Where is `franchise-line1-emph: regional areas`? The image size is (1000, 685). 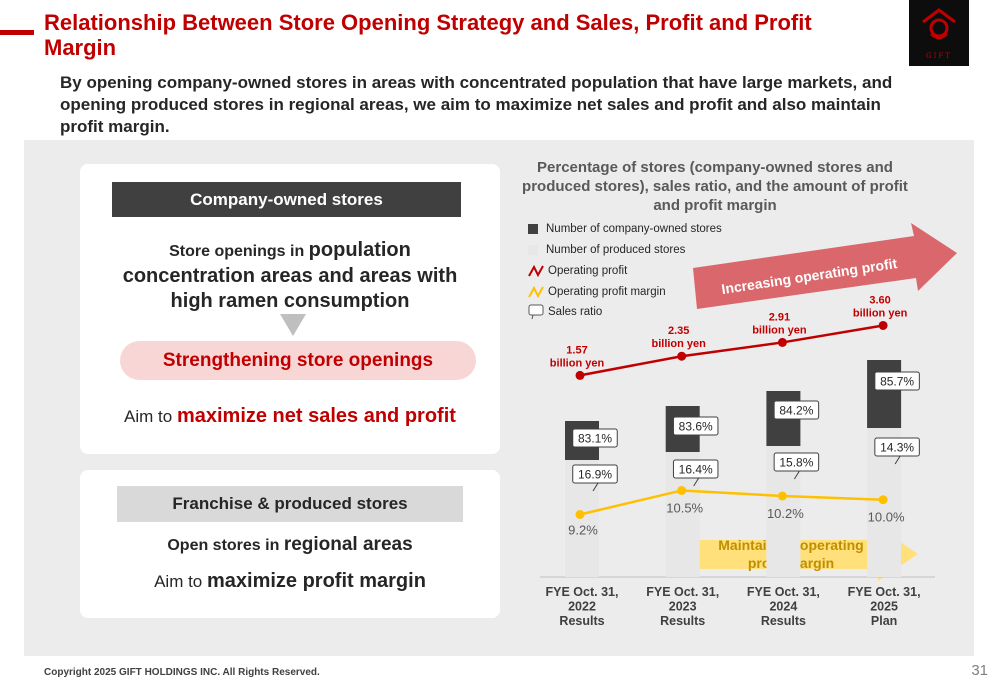 franchise-line1-emph: regional areas is located at coordinates (348, 544).